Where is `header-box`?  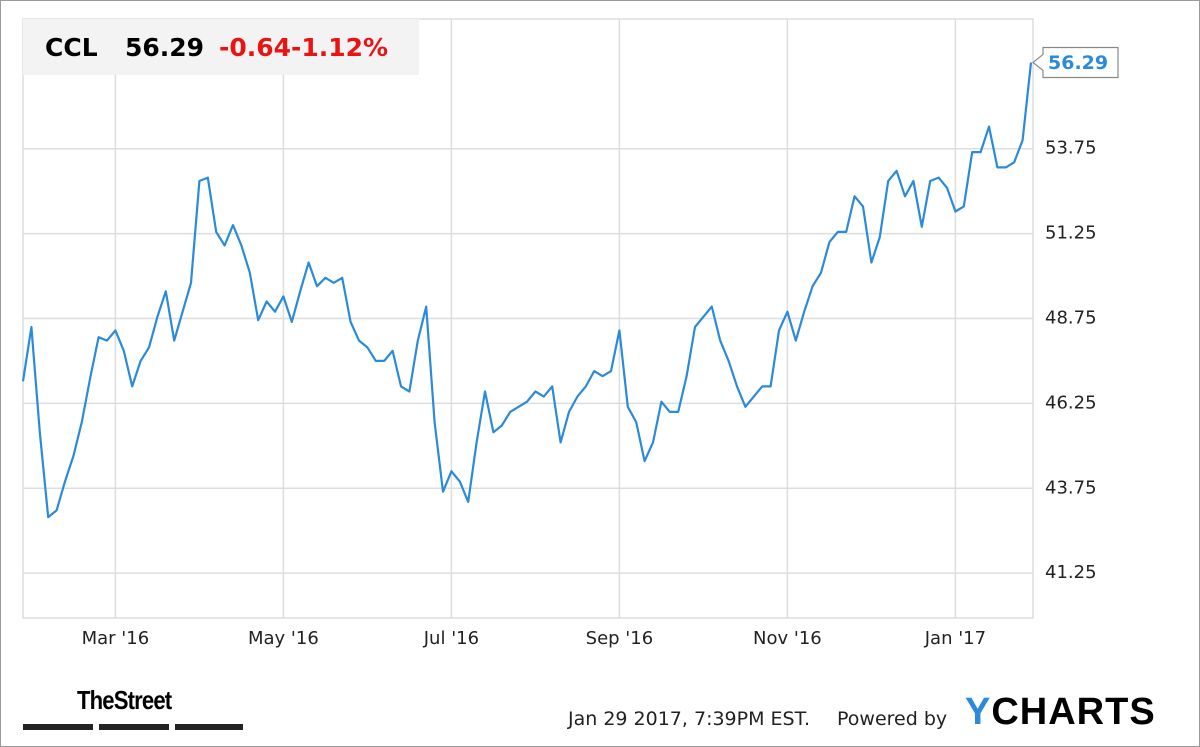 header-box is located at coordinates (221, 47).